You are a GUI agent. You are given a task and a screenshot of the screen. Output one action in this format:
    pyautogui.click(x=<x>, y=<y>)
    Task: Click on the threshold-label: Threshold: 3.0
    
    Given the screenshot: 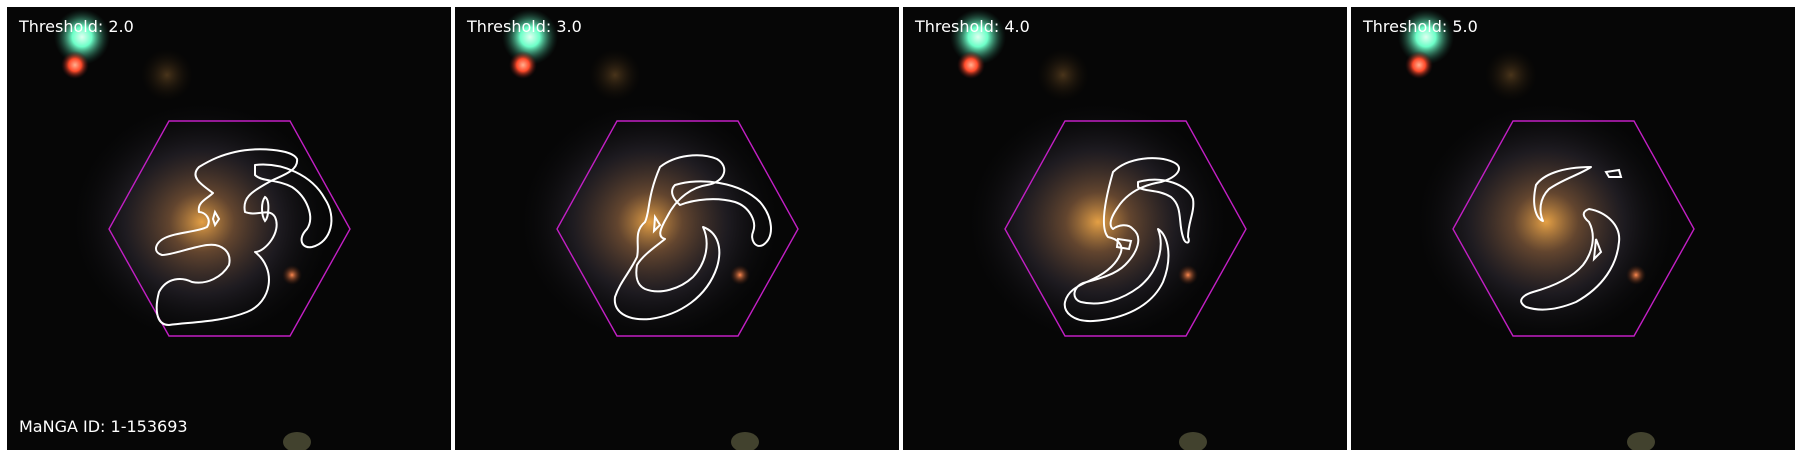 What is the action you would take?
    pyautogui.click(x=524, y=26)
    